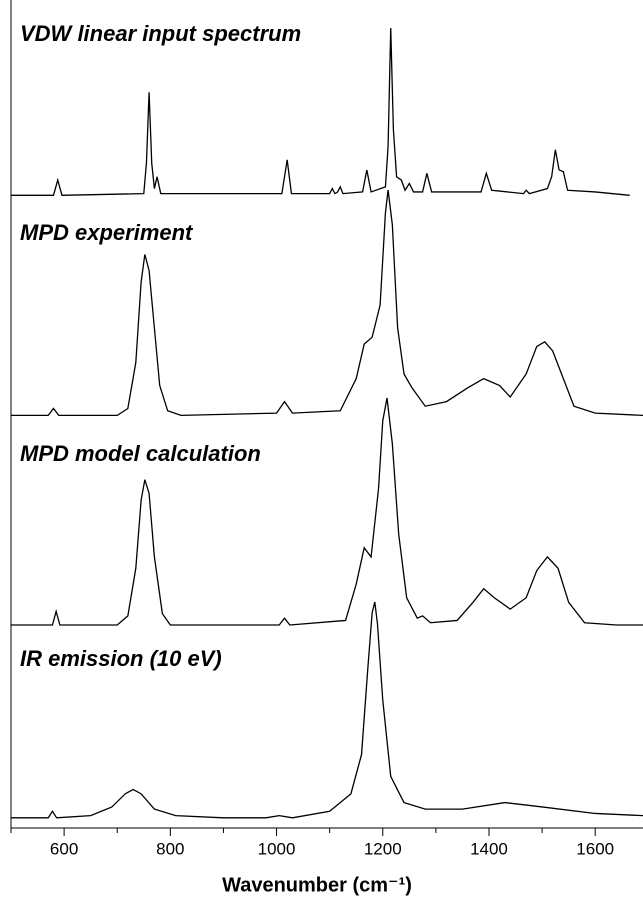  What do you see at coordinates (121, 658) in the screenshot?
I see `panel-title: IR emission (10 eV)` at bounding box center [121, 658].